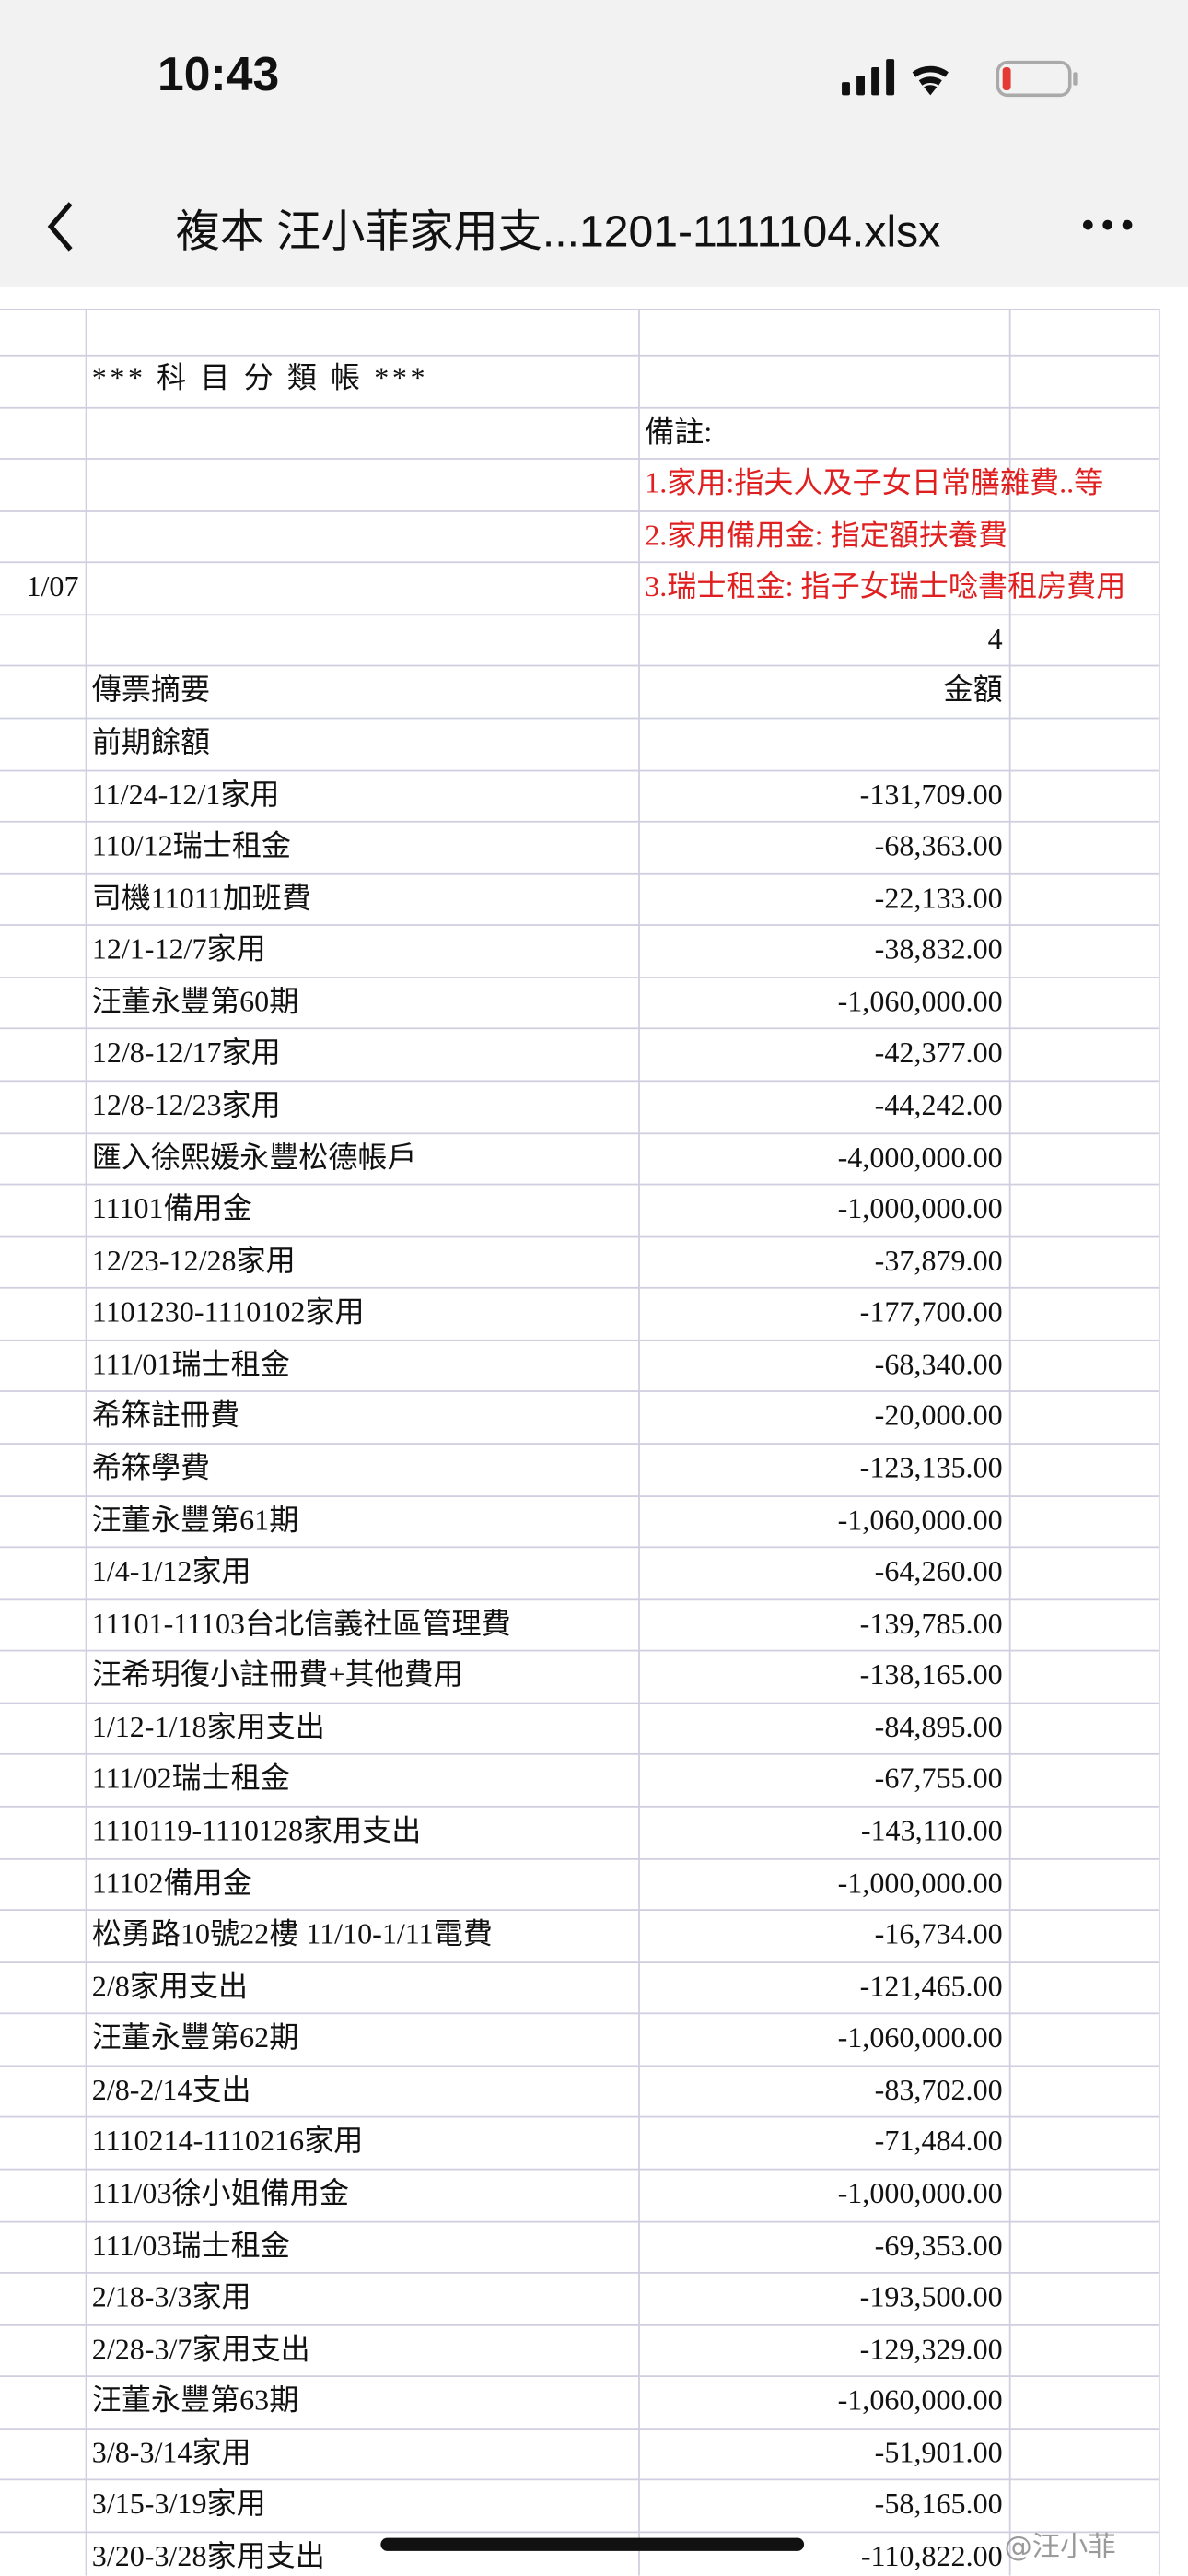  Describe the element at coordinates (65, 227) in the screenshot. I see `back-button` at that location.